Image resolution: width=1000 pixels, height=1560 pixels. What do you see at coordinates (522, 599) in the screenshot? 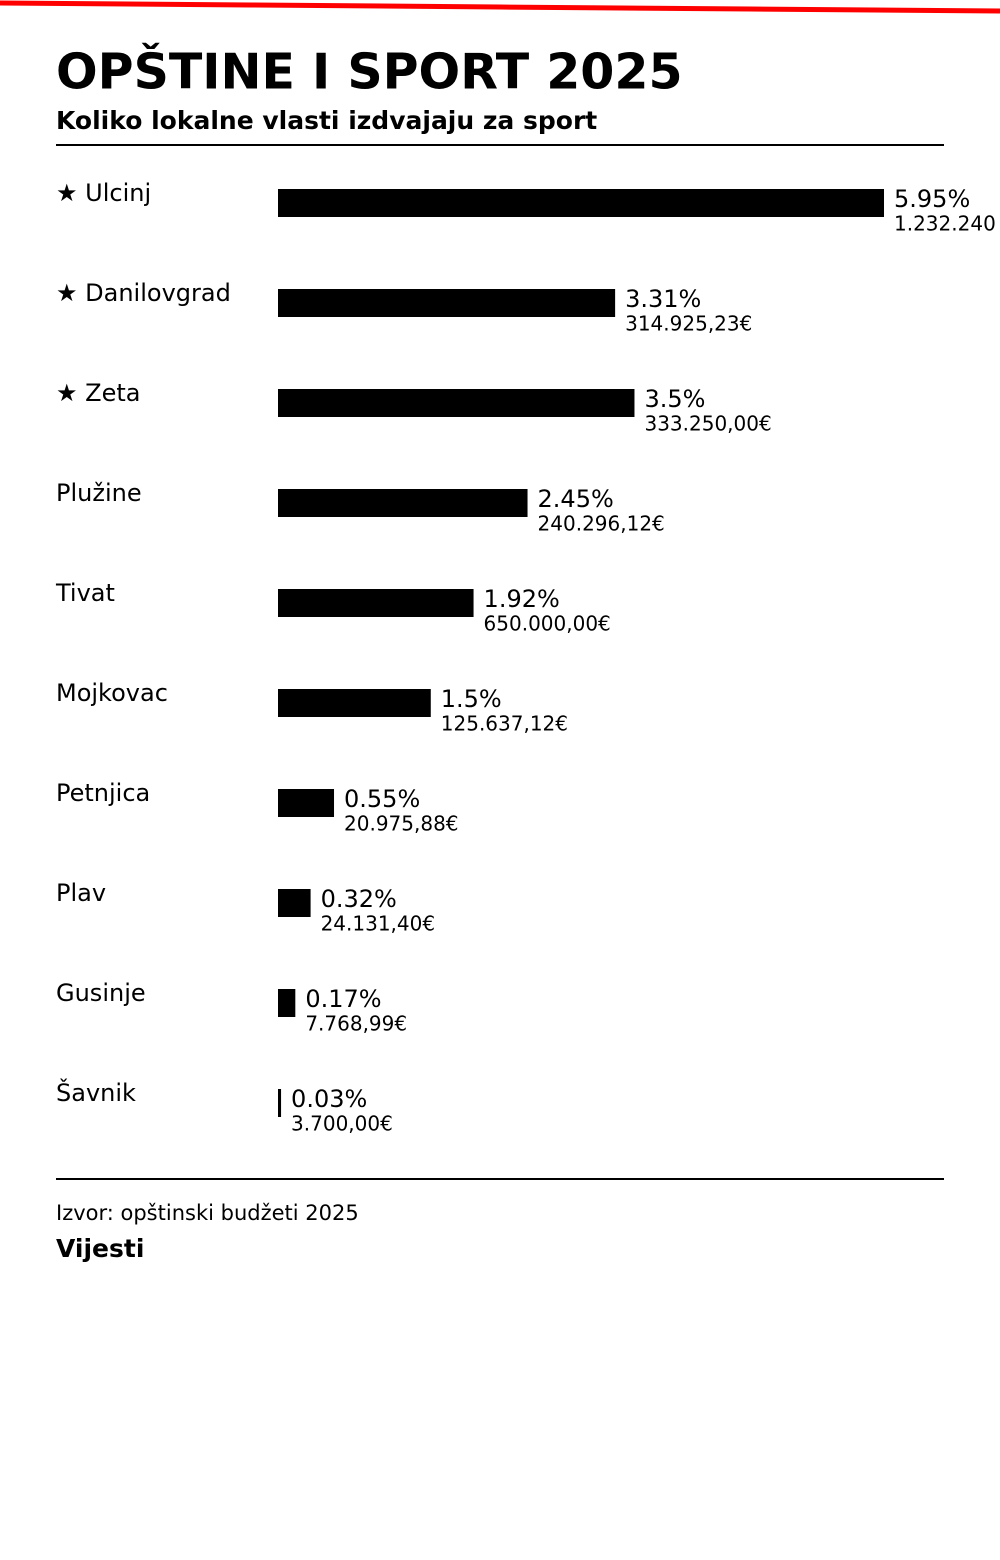
I see `value-label: 1.92%` at bounding box center [522, 599].